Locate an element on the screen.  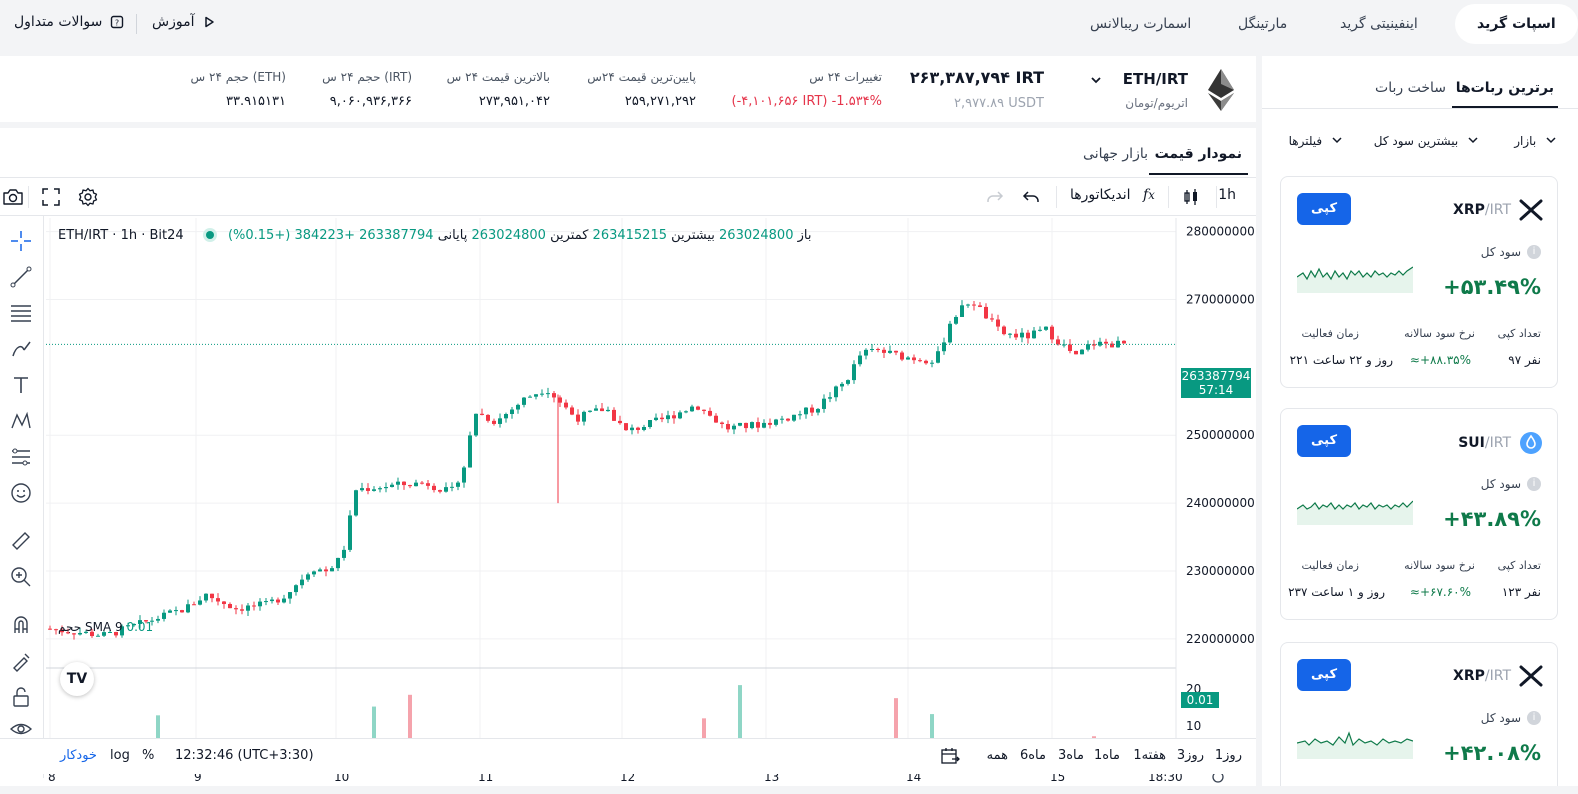
tab-price-chart: نمودار قیمت is located at coordinates (1198, 154).